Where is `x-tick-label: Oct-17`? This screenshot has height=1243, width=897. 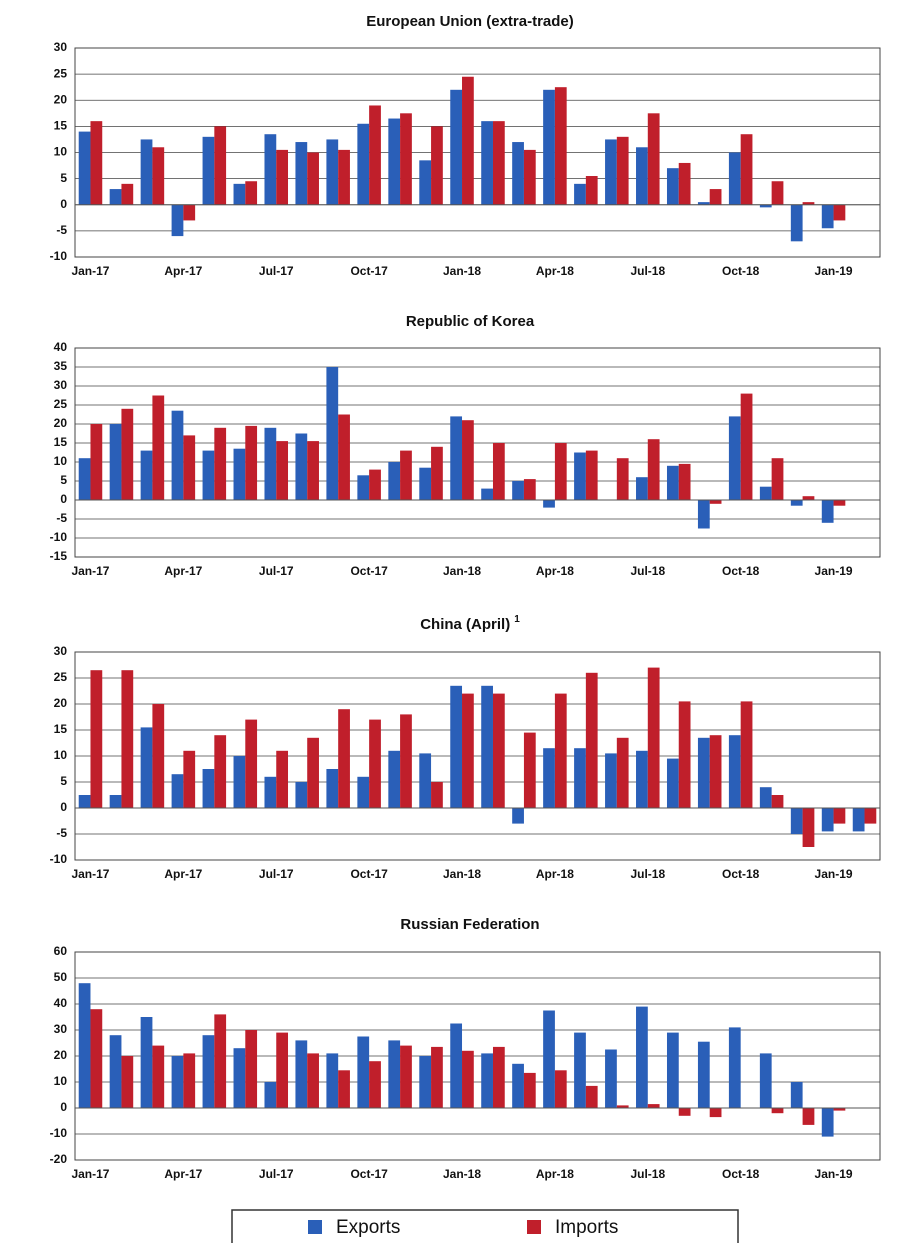
x-tick-label: Oct-17 is located at coordinates (369, 571).